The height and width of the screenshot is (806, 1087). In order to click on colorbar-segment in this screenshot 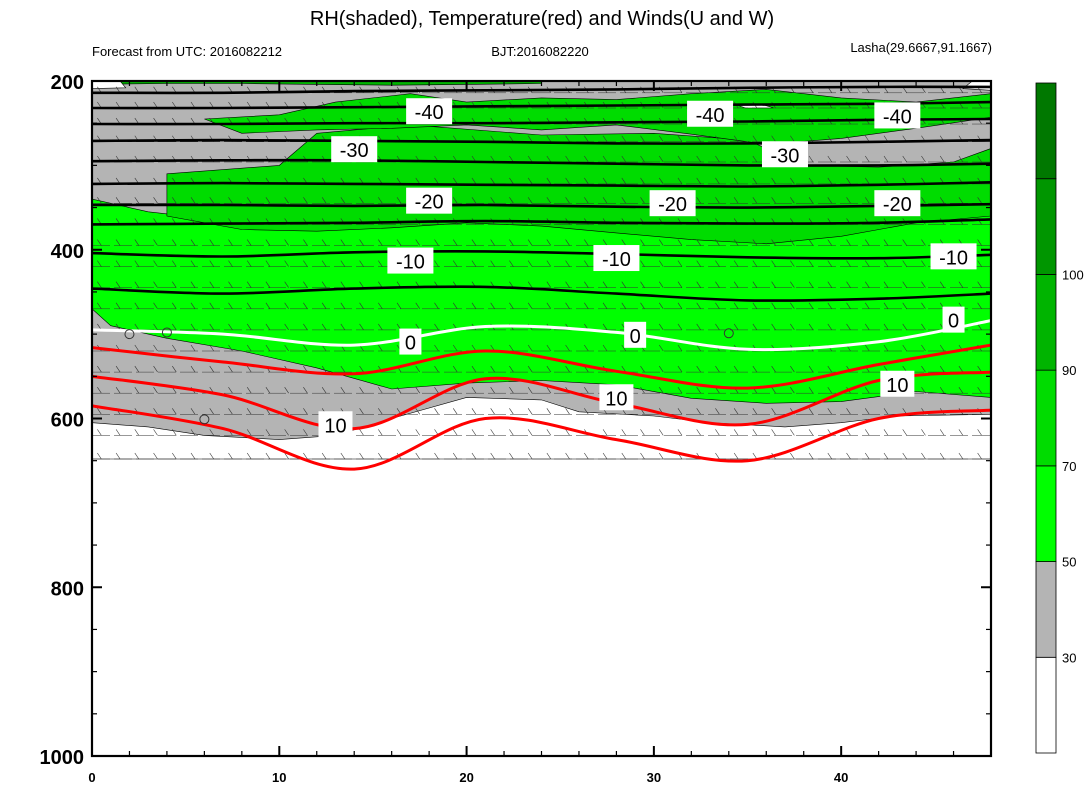, I will do `click(1046, 609)`.